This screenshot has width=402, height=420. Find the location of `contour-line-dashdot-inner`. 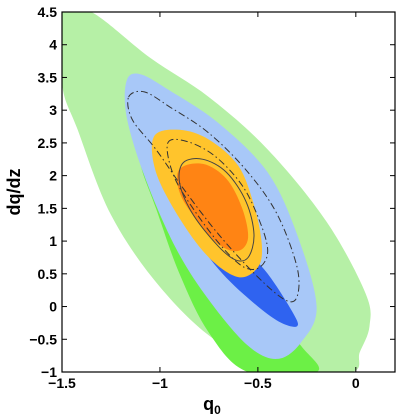

contour-line-dashdot-inner is located at coordinates (217, 204).